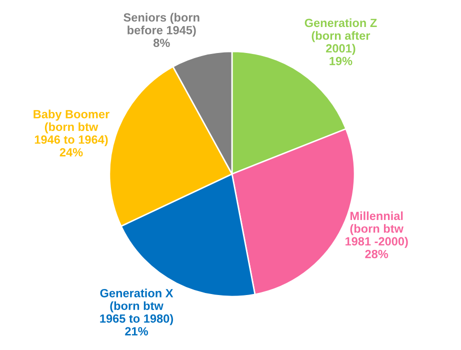 Image resolution: width=461 pixels, height=350 pixels. What do you see at coordinates (340, 36) in the screenshot?
I see `slice-label: Generation Z (born after 2001)` at bounding box center [340, 36].